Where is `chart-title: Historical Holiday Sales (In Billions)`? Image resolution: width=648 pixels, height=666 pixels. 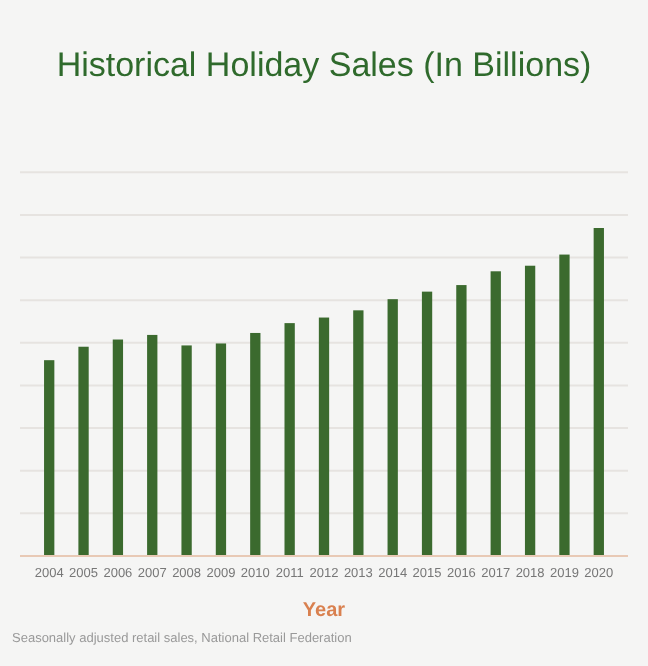 chart-title: Historical Holiday Sales (In Billions) is located at coordinates (324, 65).